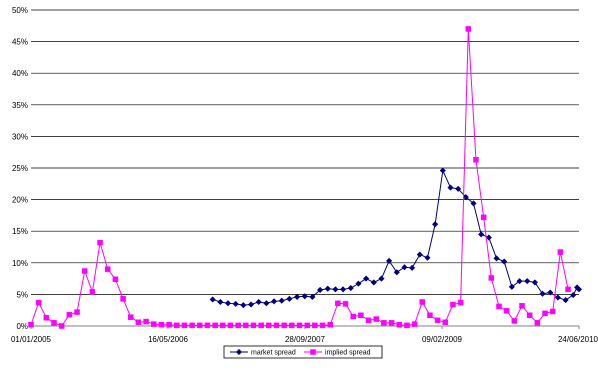  What do you see at coordinates (20, 105) in the screenshot?
I see `y-tick-label: 35%` at bounding box center [20, 105].